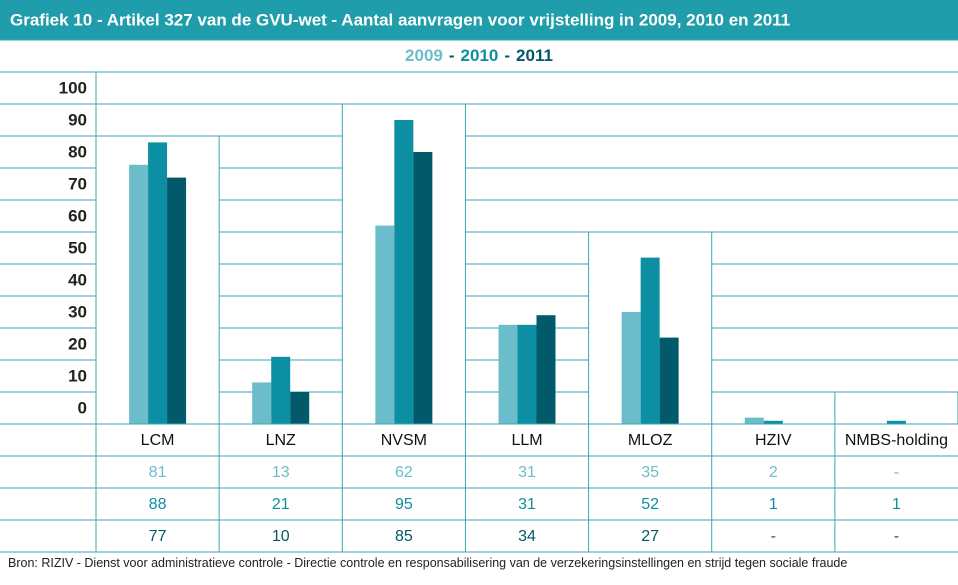  Describe the element at coordinates (77, 183) in the screenshot. I see `y-tick-label: 70` at that location.